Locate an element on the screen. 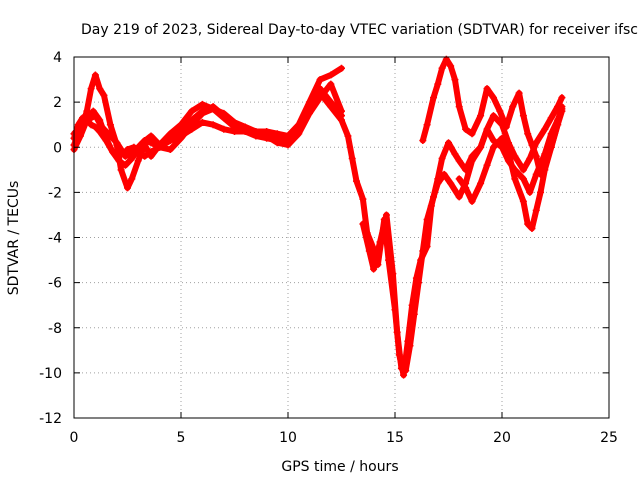 Image resolution: width=640 pixels, height=480 pixels. series-trace is located at coordinates (208, 128).